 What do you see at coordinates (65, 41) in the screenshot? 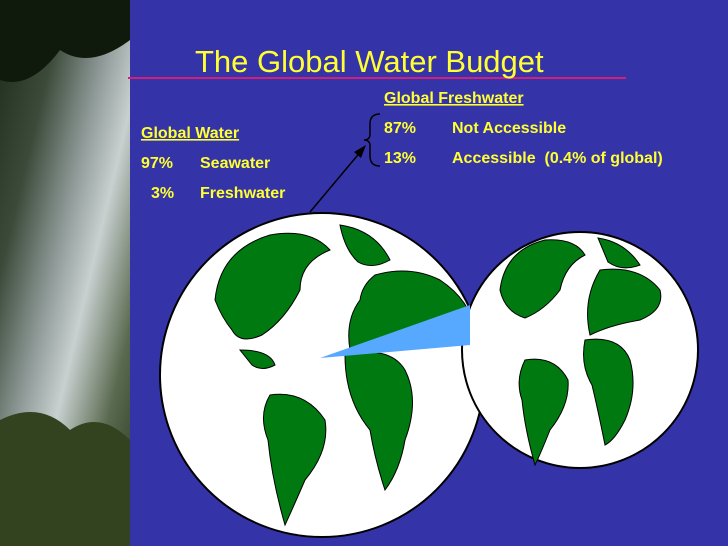
I see `foliage` at bounding box center [65, 41].